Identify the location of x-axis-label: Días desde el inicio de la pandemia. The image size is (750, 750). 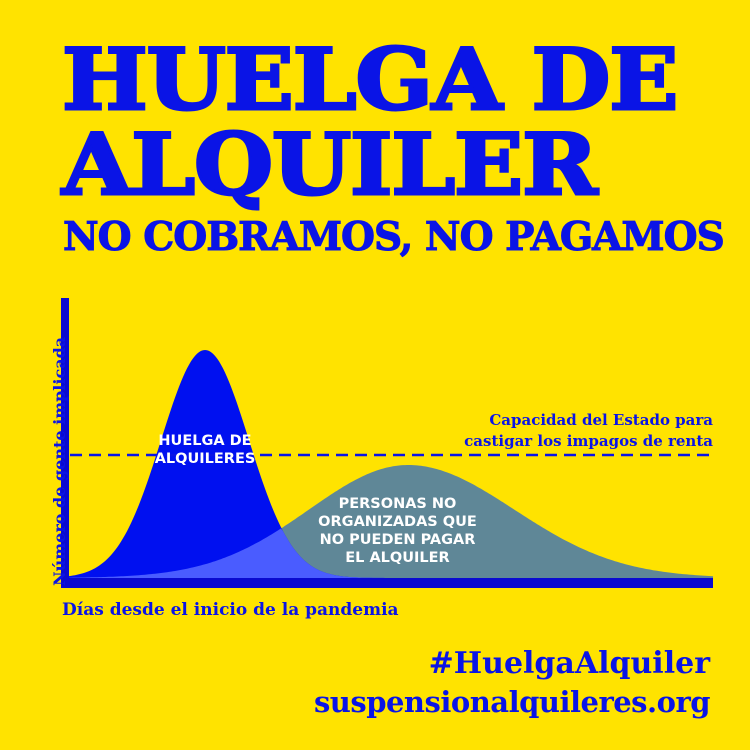
(230, 610).